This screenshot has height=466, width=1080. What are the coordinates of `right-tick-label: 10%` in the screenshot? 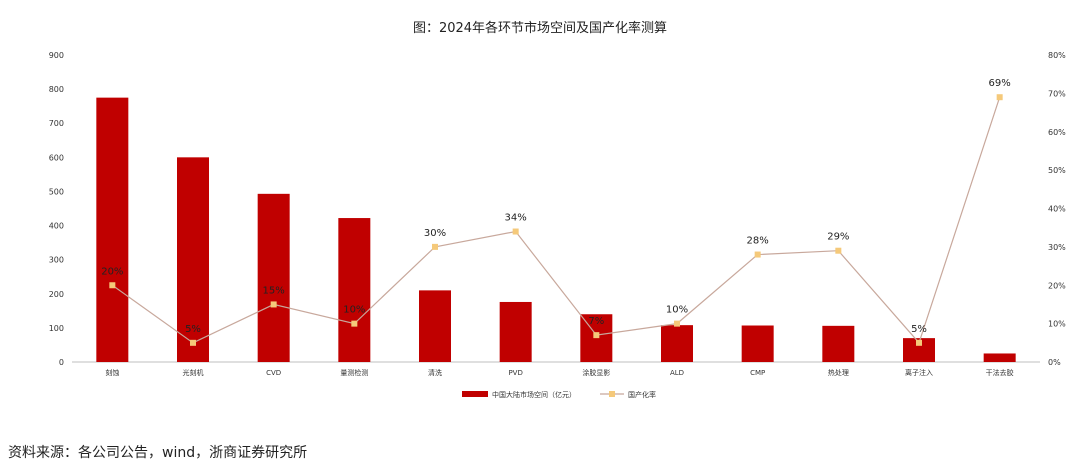 It's located at (1057, 324).